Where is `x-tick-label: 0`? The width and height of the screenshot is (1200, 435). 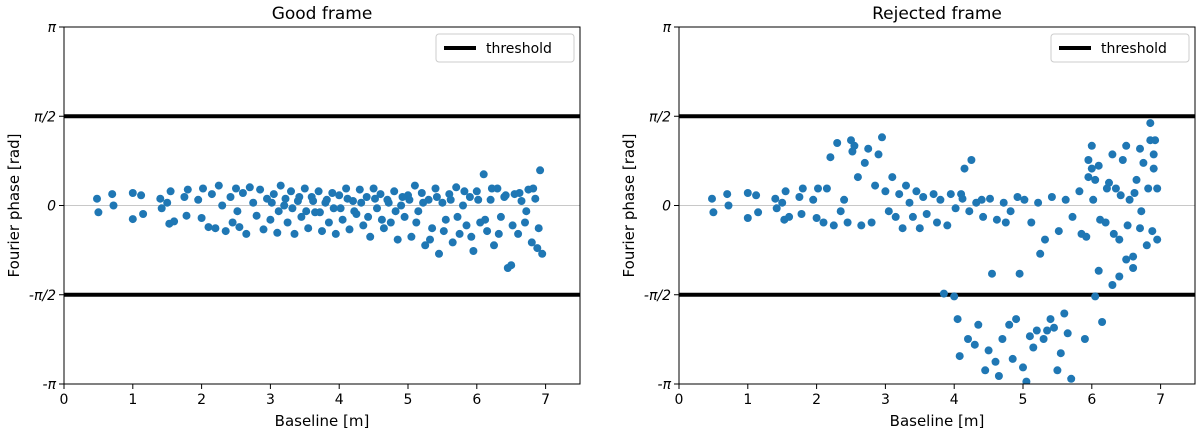 x-tick-label: 0 is located at coordinates (64, 400).